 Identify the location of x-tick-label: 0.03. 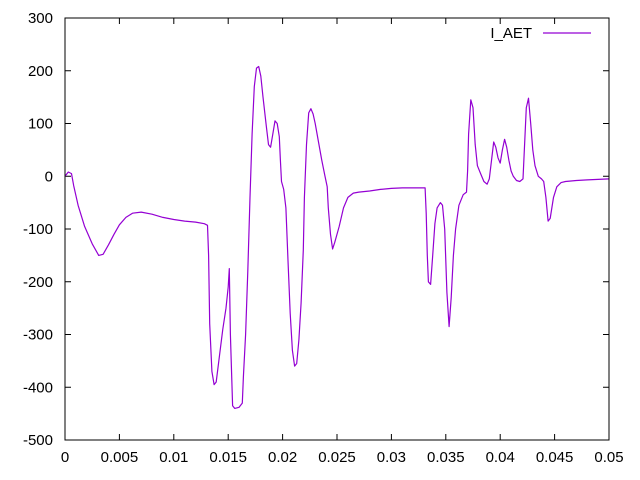
(391, 457).